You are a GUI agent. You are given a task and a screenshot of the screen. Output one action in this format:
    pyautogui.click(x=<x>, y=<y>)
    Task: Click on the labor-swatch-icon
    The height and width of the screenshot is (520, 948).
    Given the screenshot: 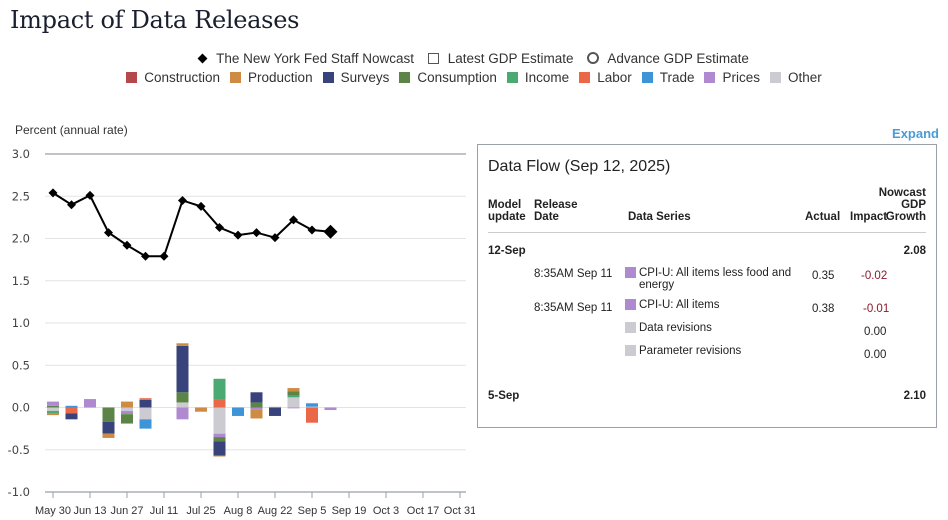 What is the action you would take?
    pyautogui.click(x=585, y=77)
    